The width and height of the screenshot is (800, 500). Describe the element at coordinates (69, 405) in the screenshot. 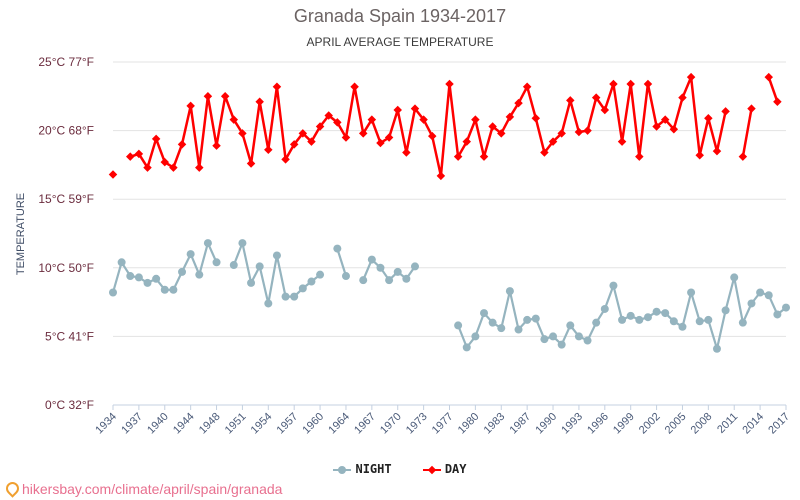

I see `y-tick-label: 0°C 32°F` at that location.